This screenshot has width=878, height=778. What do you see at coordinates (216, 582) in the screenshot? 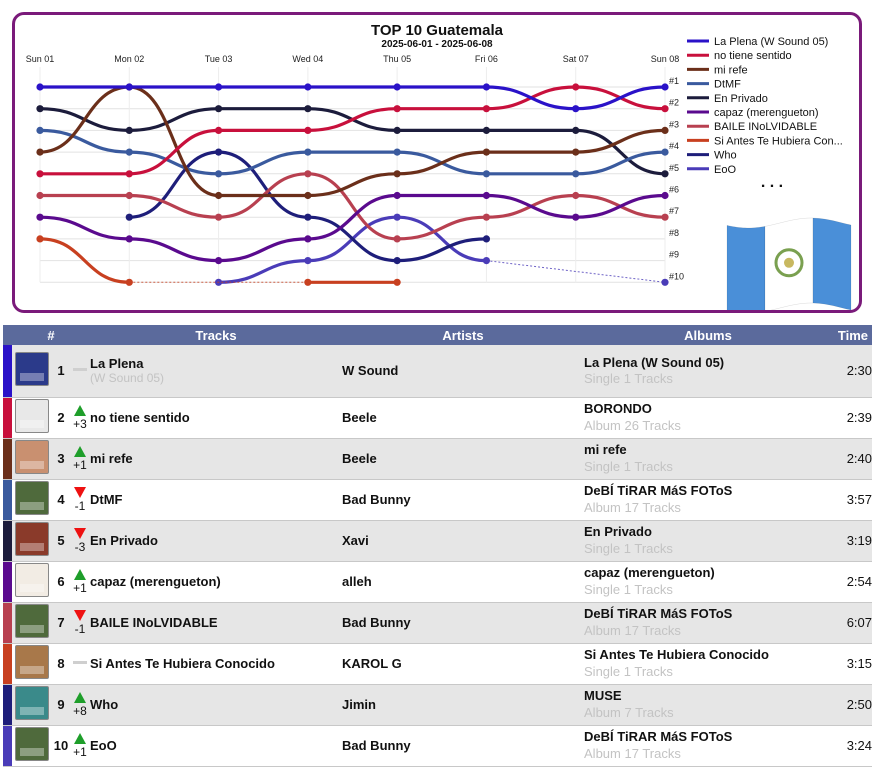
I see `track-cell: capaz (merengueton)` at bounding box center [216, 582].